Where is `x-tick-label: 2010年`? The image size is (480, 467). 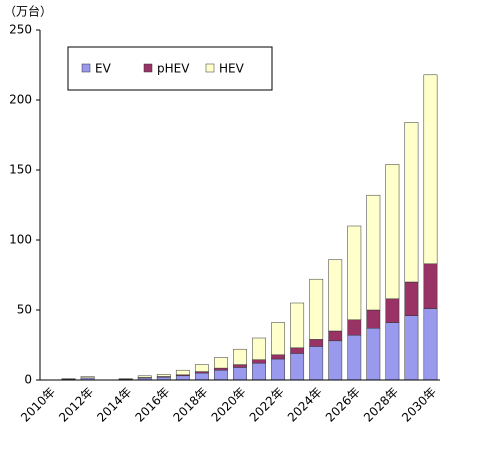 x-tick-label: 2010年 is located at coordinates (38, 405).